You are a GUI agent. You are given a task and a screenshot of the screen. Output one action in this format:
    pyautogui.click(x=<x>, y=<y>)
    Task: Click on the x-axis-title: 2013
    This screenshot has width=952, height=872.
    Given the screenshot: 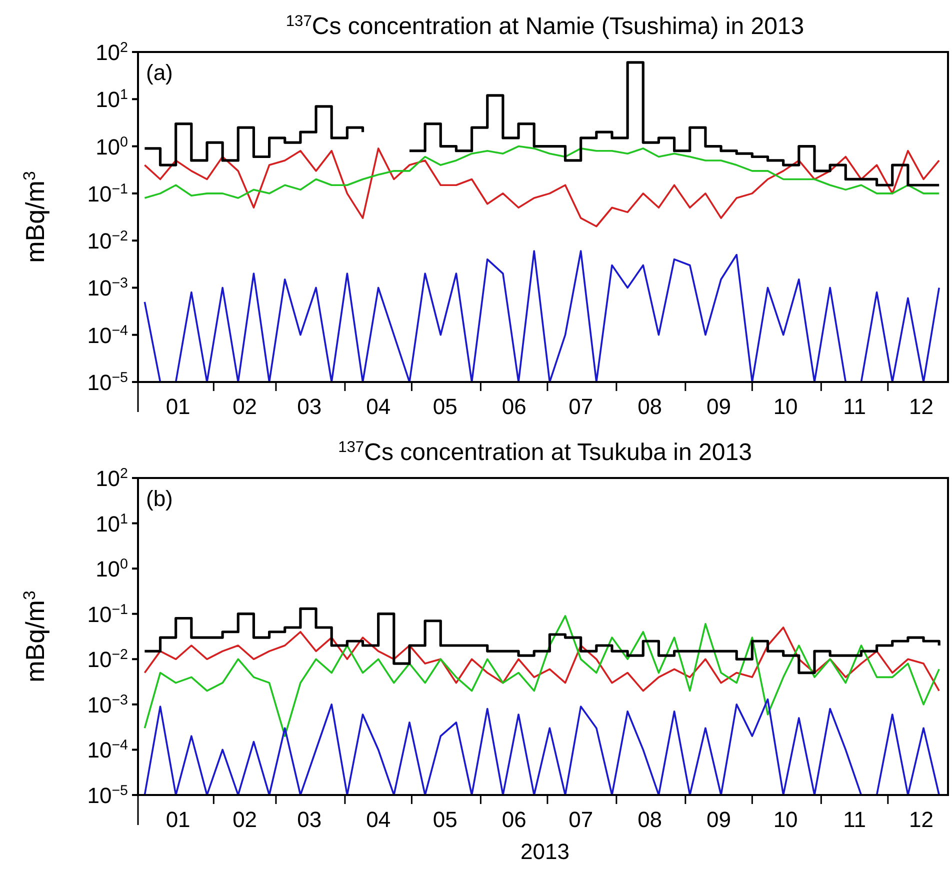 What is the action you would take?
    pyautogui.click(x=545, y=851)
    